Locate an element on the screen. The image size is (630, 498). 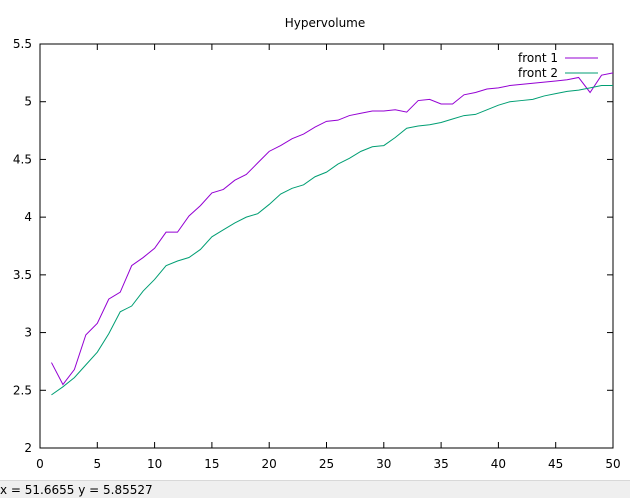
y-tick-label: 5.5 is located at coordinates (22, 44).